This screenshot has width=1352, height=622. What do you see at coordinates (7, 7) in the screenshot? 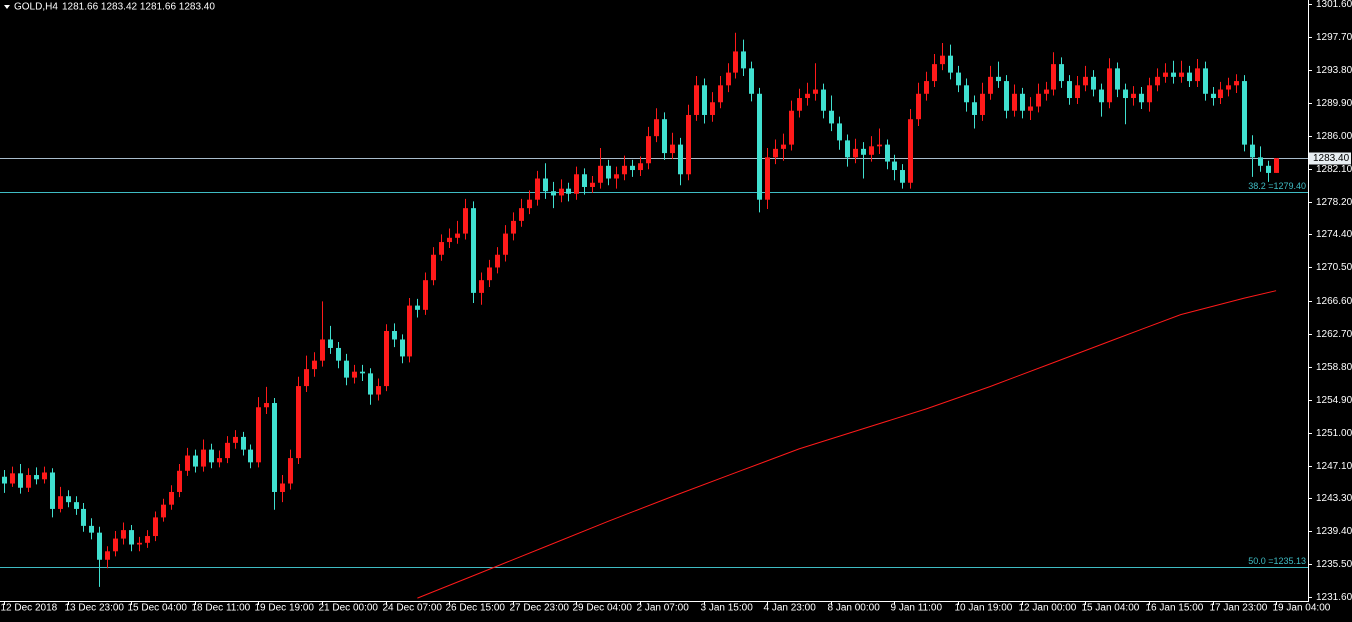
I see `menu-triangle` at bounding box center [7, 7].